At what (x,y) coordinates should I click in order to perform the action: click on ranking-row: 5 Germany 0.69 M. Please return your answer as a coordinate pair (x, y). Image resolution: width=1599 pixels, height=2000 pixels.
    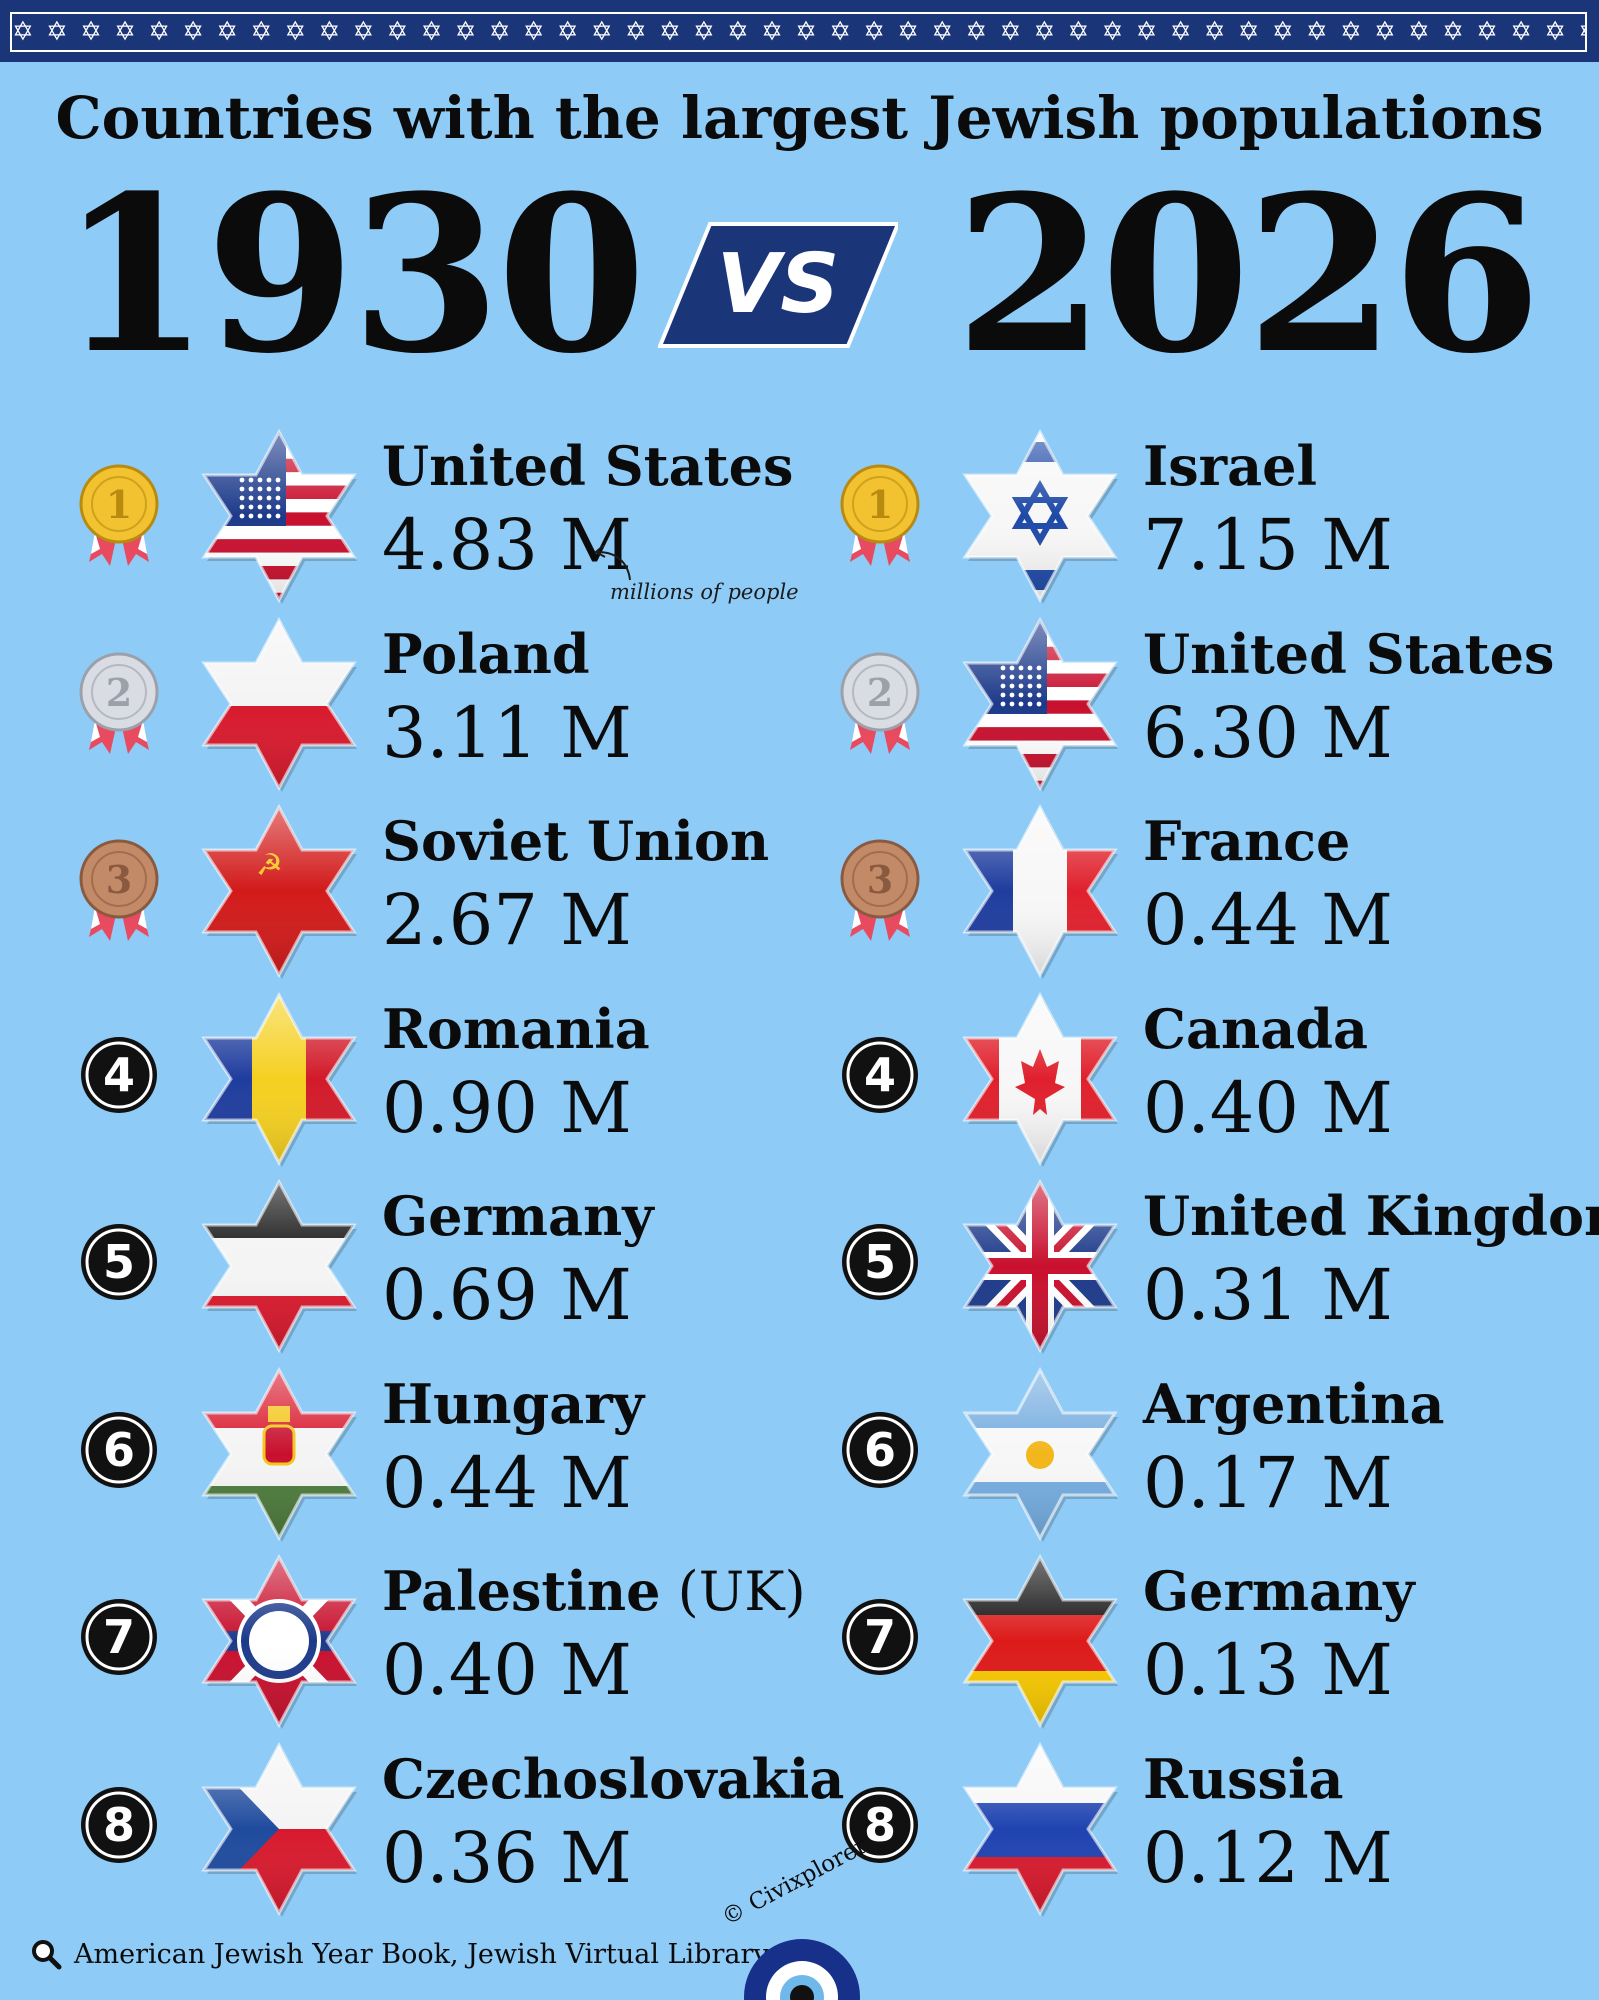
    Looking at the image, I should click on (464, 1272).